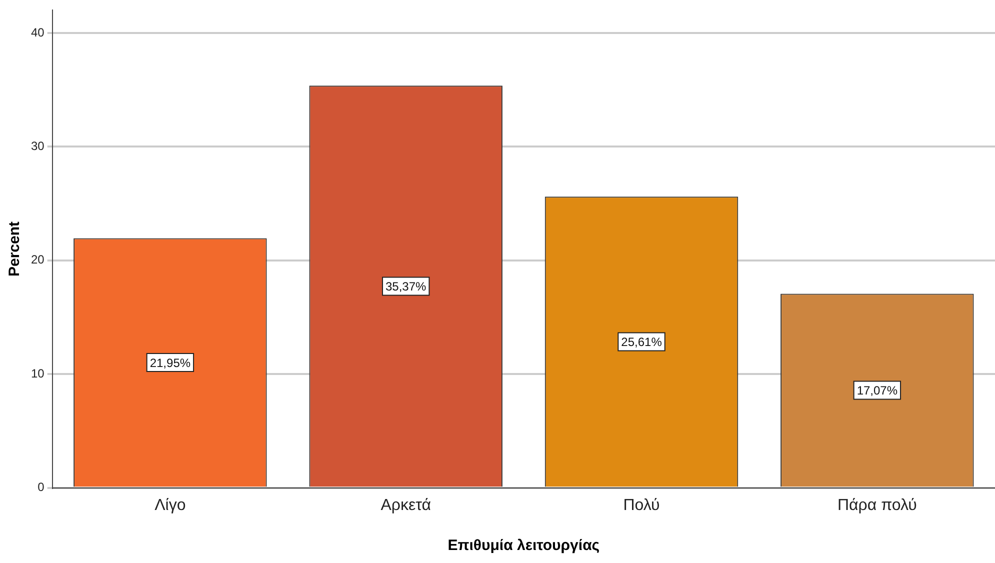  I want to click on x-tick-label: Αρκετά, so click(405, 505).